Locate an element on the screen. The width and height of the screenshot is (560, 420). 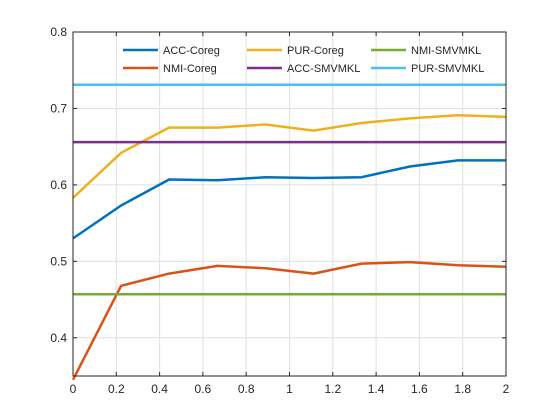
x-tick-label: 0.2 is located at coordinates (116, 389).